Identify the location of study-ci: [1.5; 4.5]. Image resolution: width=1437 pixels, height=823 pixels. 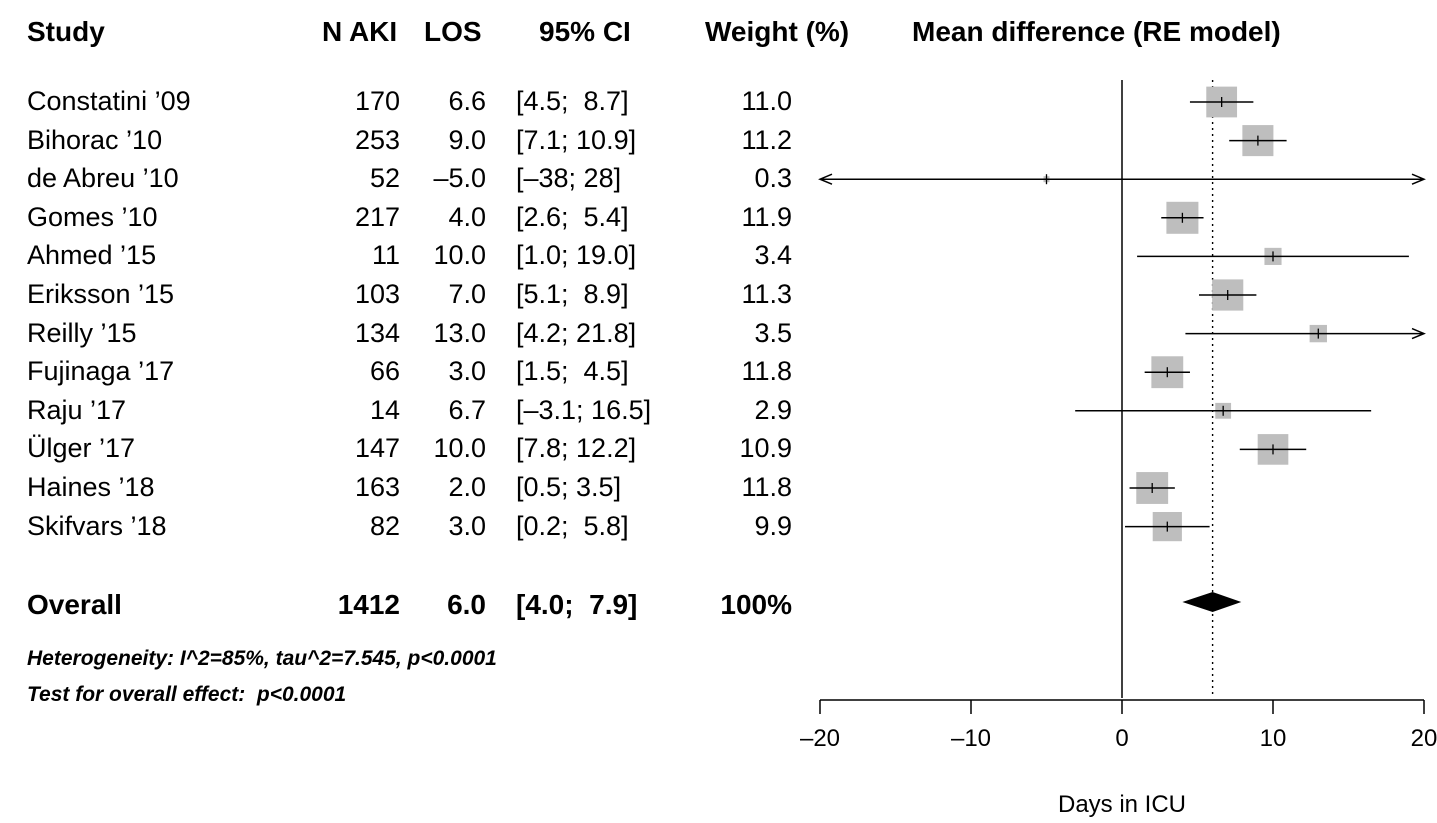
(572, 371).